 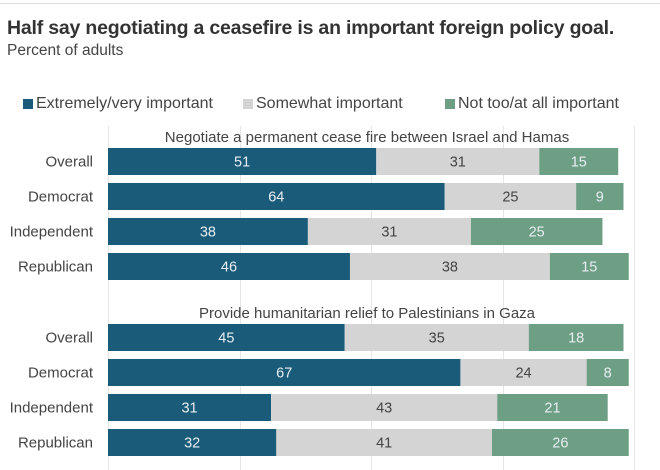 I want to click on top-border, so click(x=330, y=3).